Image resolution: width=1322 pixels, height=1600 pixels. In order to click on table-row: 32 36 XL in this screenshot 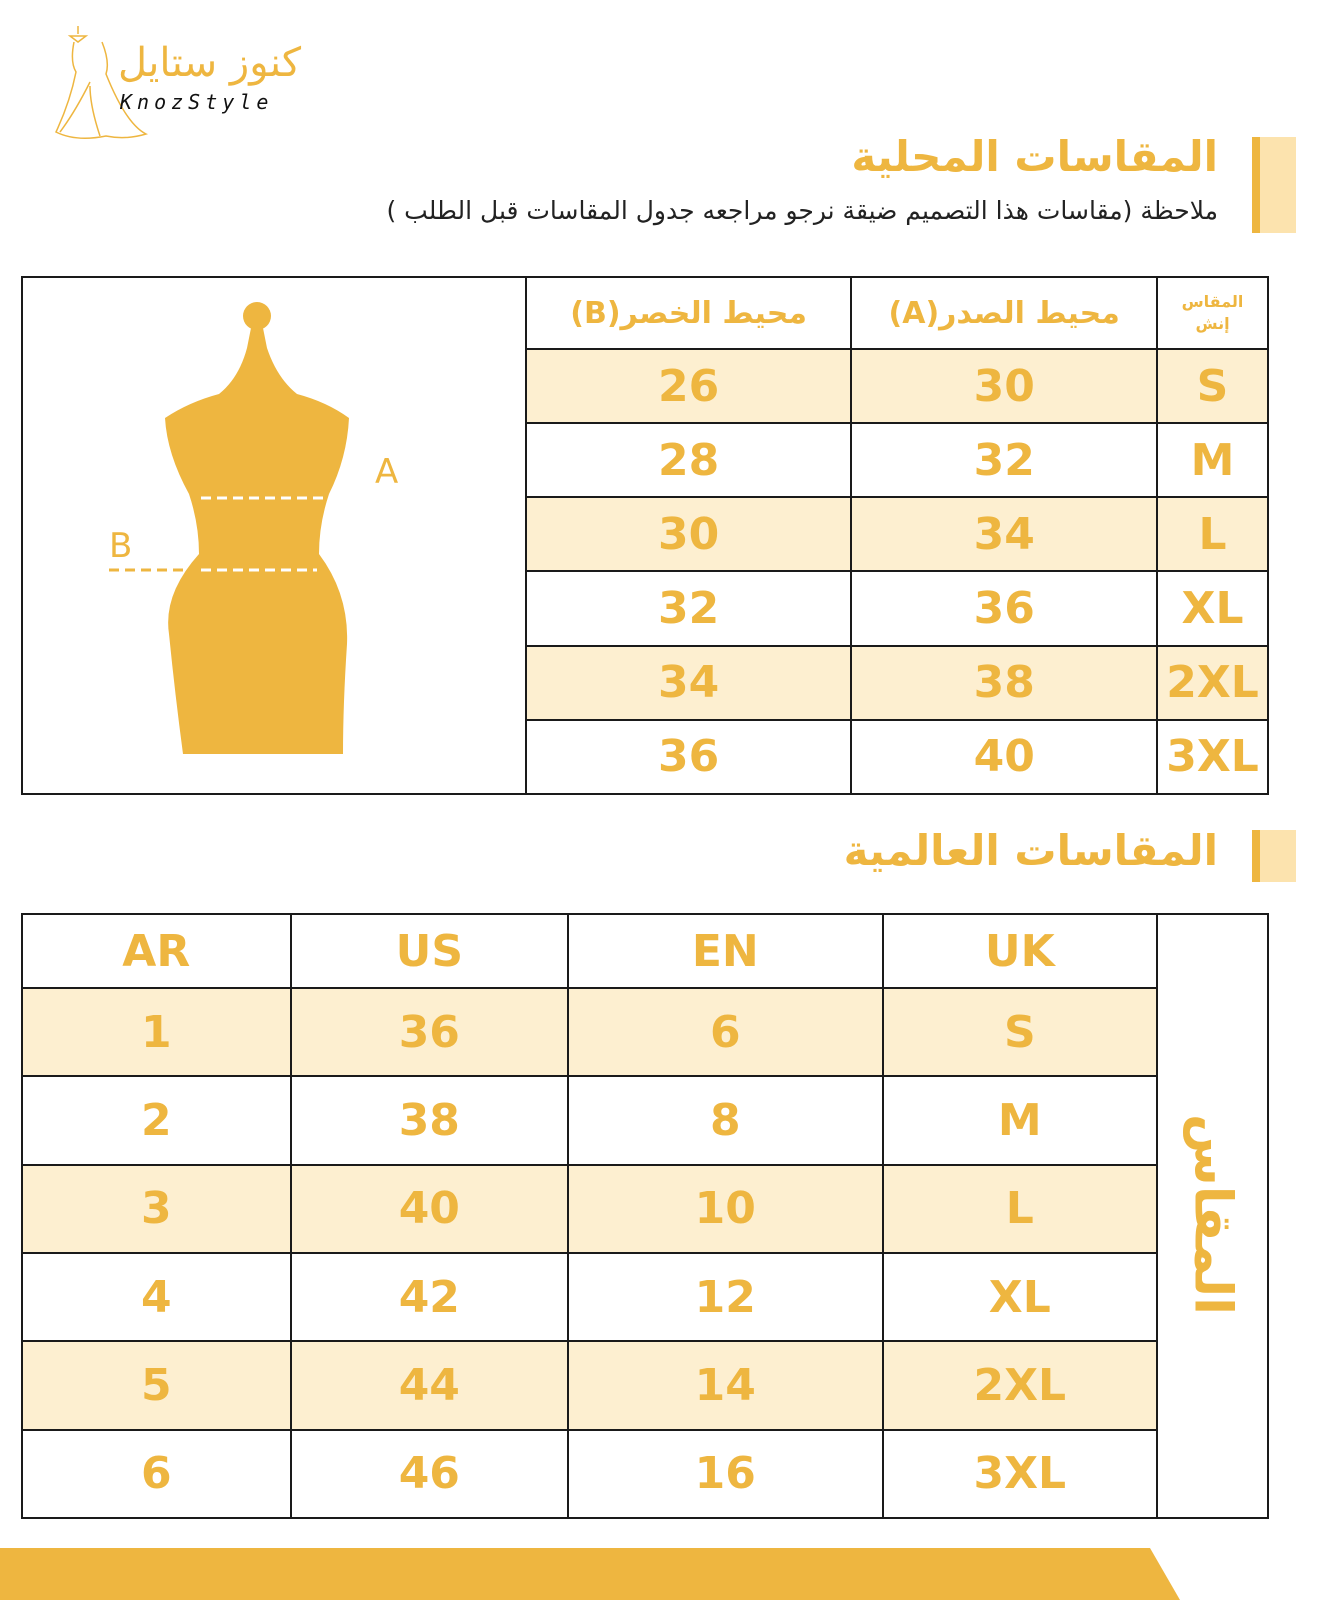, I will do `click(645, 608)`.